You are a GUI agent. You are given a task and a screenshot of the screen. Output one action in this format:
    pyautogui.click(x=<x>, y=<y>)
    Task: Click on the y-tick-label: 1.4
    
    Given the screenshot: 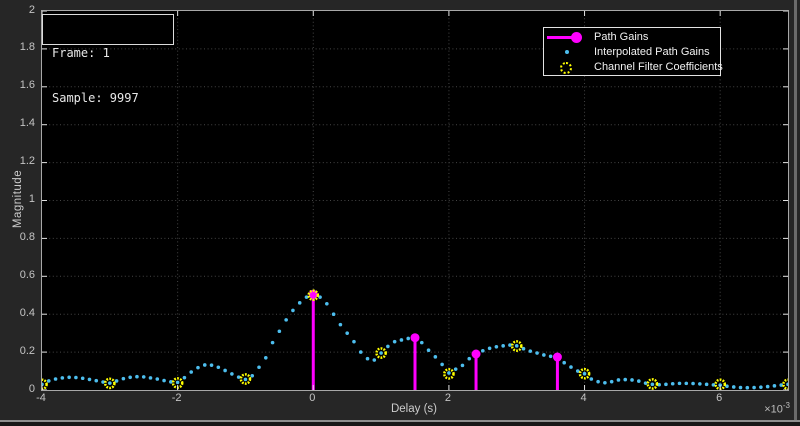 What is the action you would take?
    pyautogui.click(x=27, y=123)
    